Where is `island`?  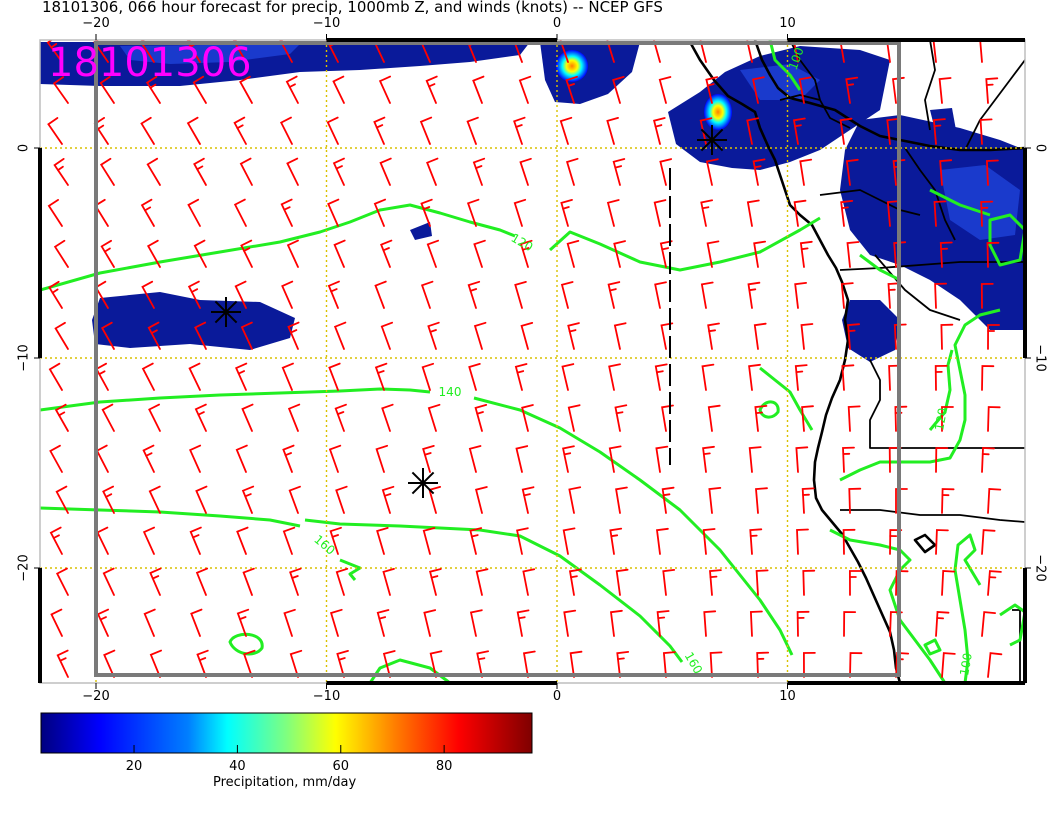
island is located at coordinates (925, 543).